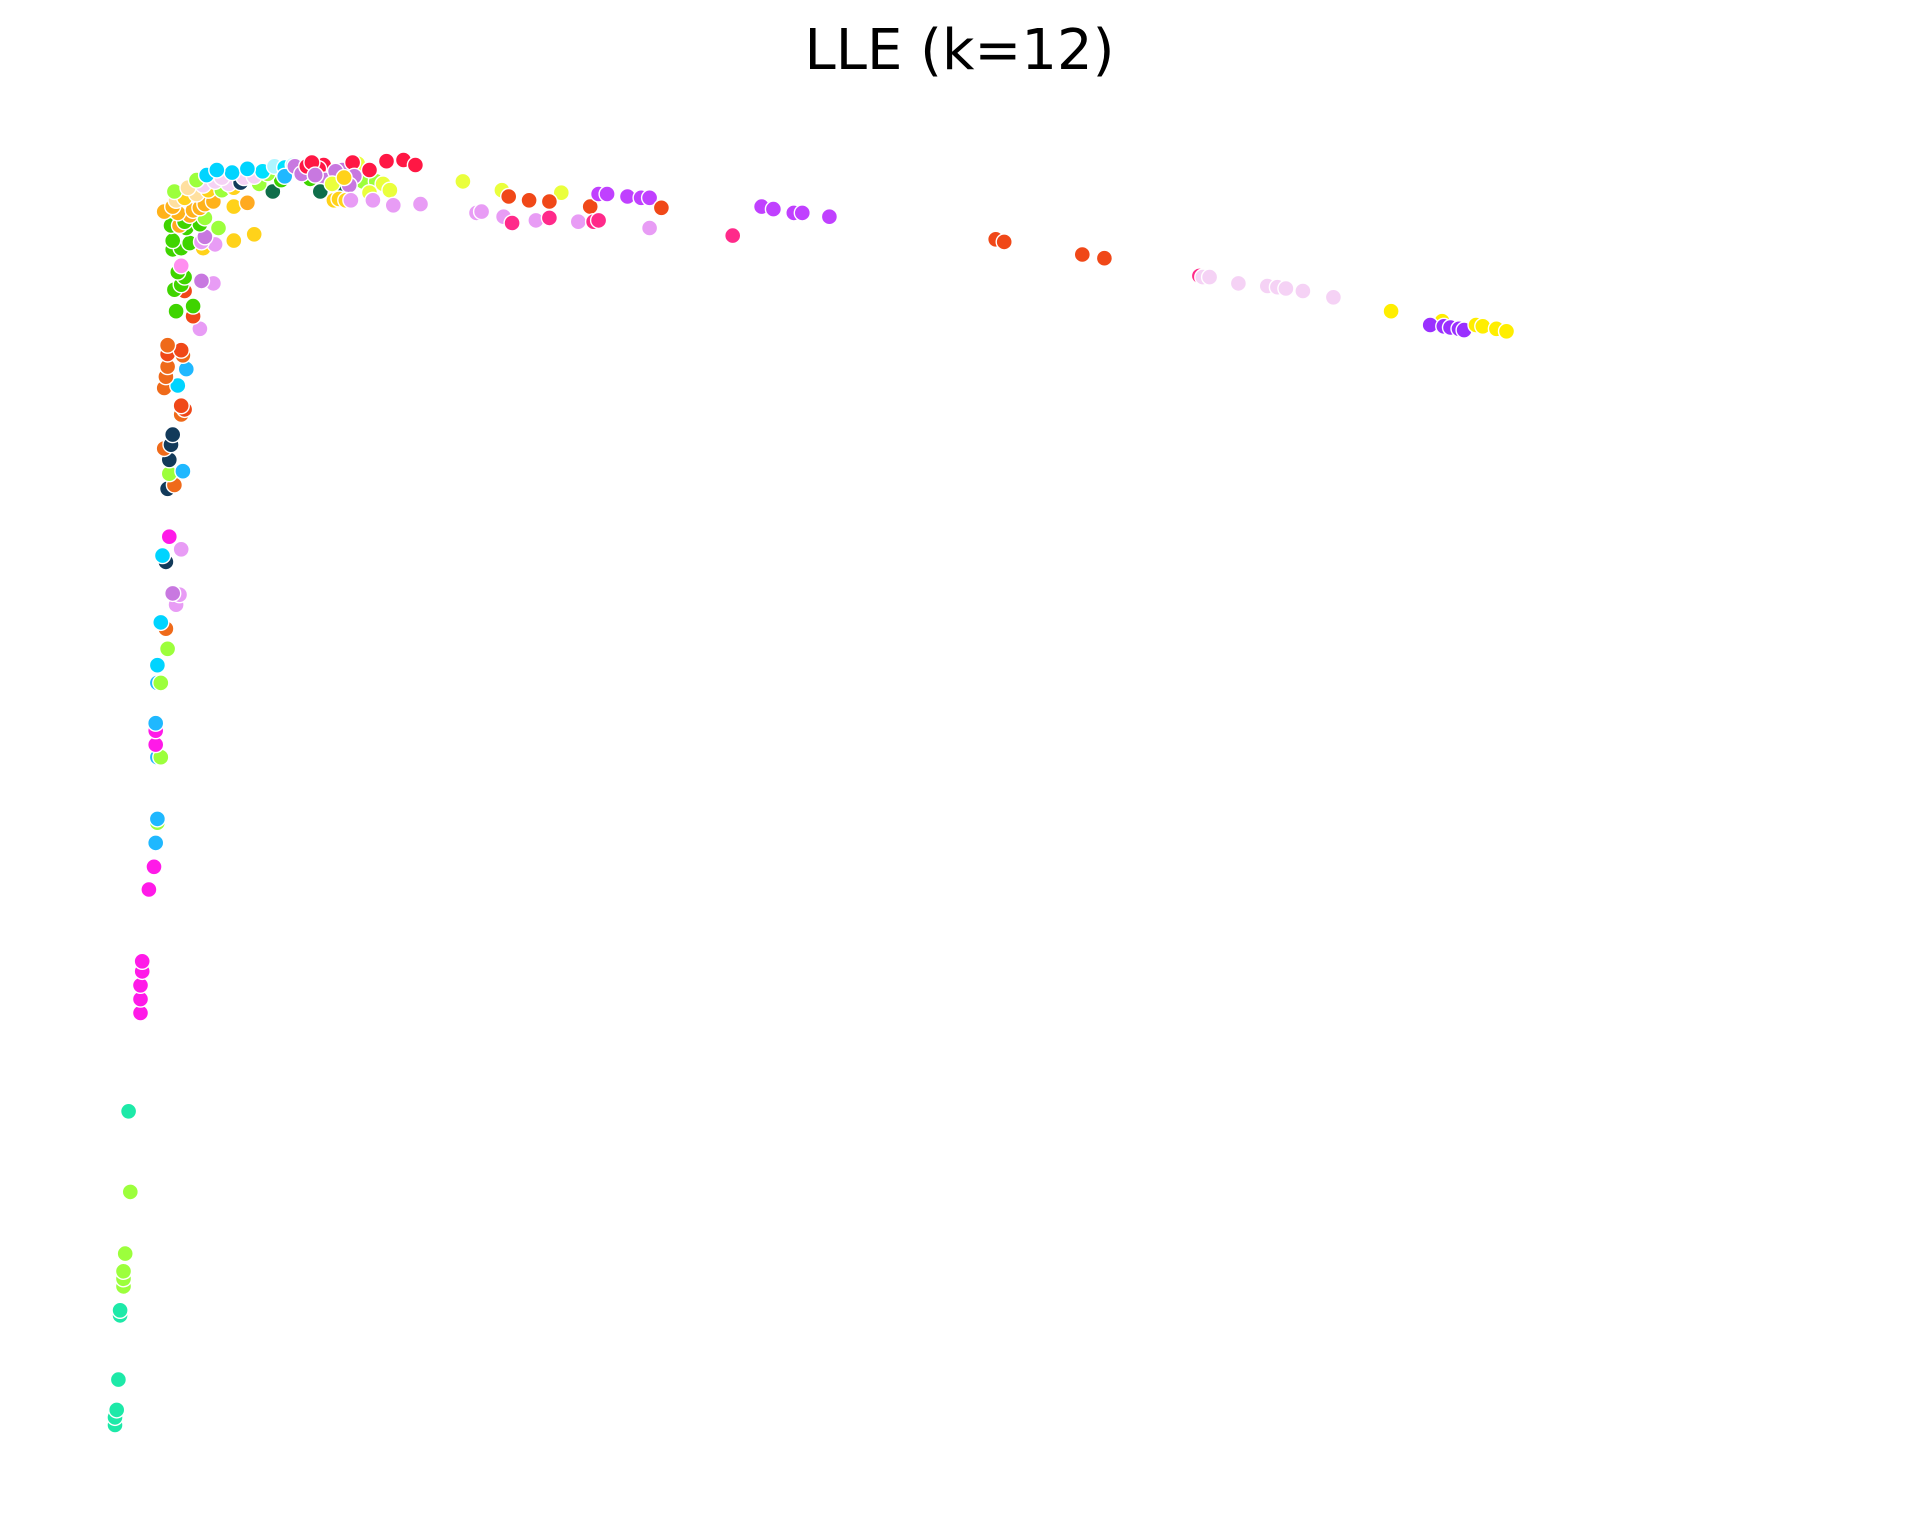 This screenshot has width=1919, height=1516. Describe the element at coordinates (959, 50) in the screenshot. I see `chart-title: LLE (k=12)` at that location.